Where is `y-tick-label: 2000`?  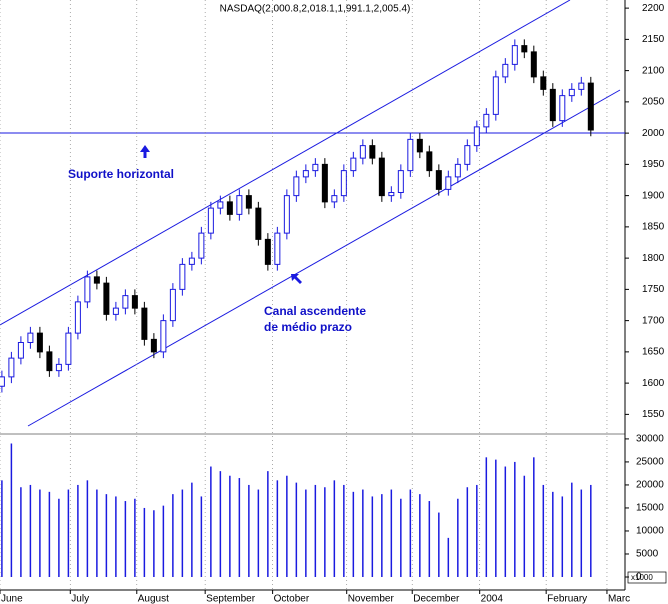 y-tick-label: 2000 is located at coordinates (653, 133).